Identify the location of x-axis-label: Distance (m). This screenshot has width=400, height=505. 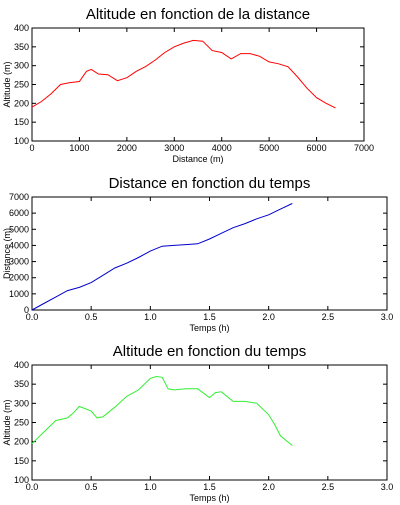
(197, 159).